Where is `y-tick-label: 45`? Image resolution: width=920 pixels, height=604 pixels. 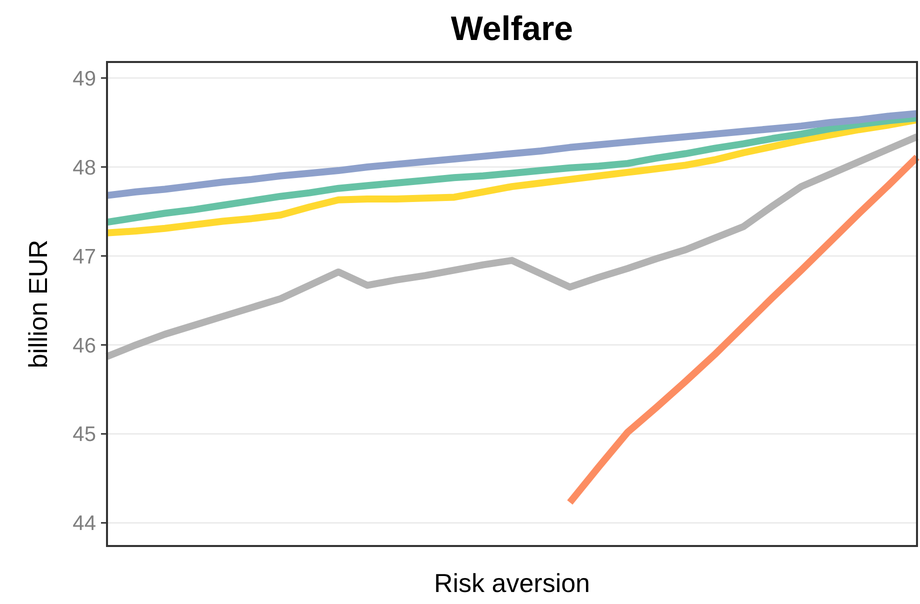 y-tick-label: 45 is located at coordinates (84, 434).